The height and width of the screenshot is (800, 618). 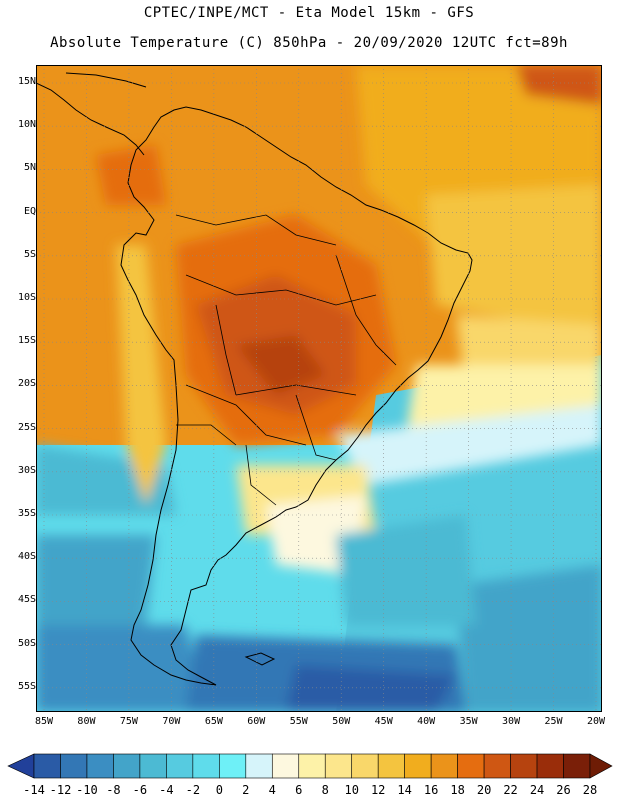 What do you see at coordinates (44, 721) in the screenshot?
I see `lon-tick-label: 85W` at bounding box center [44, 721].